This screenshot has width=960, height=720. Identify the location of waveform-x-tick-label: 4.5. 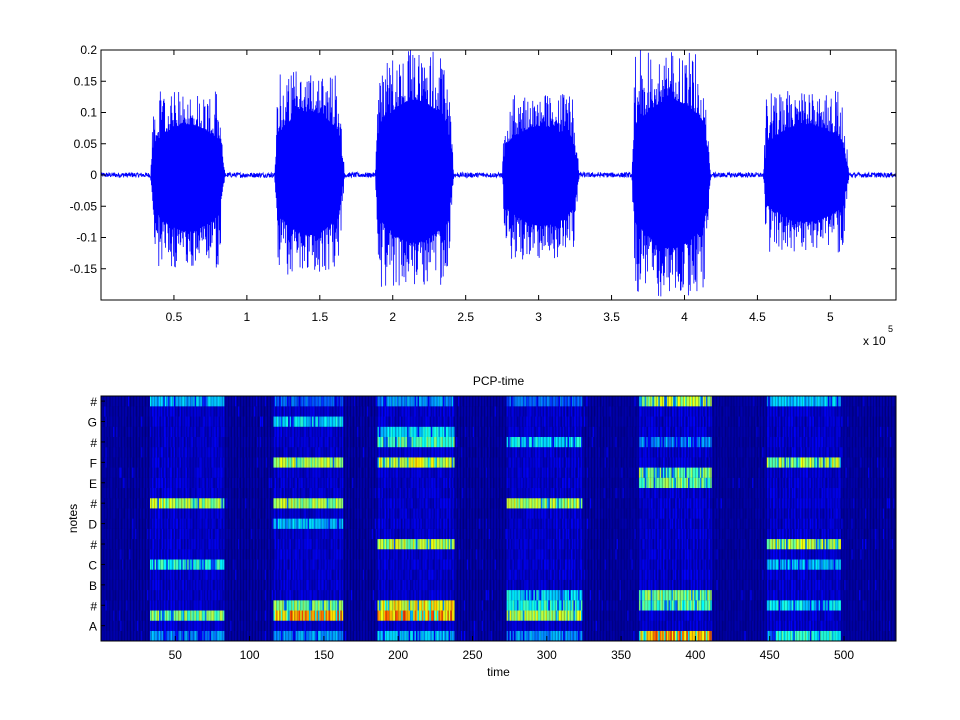
(757, 317).